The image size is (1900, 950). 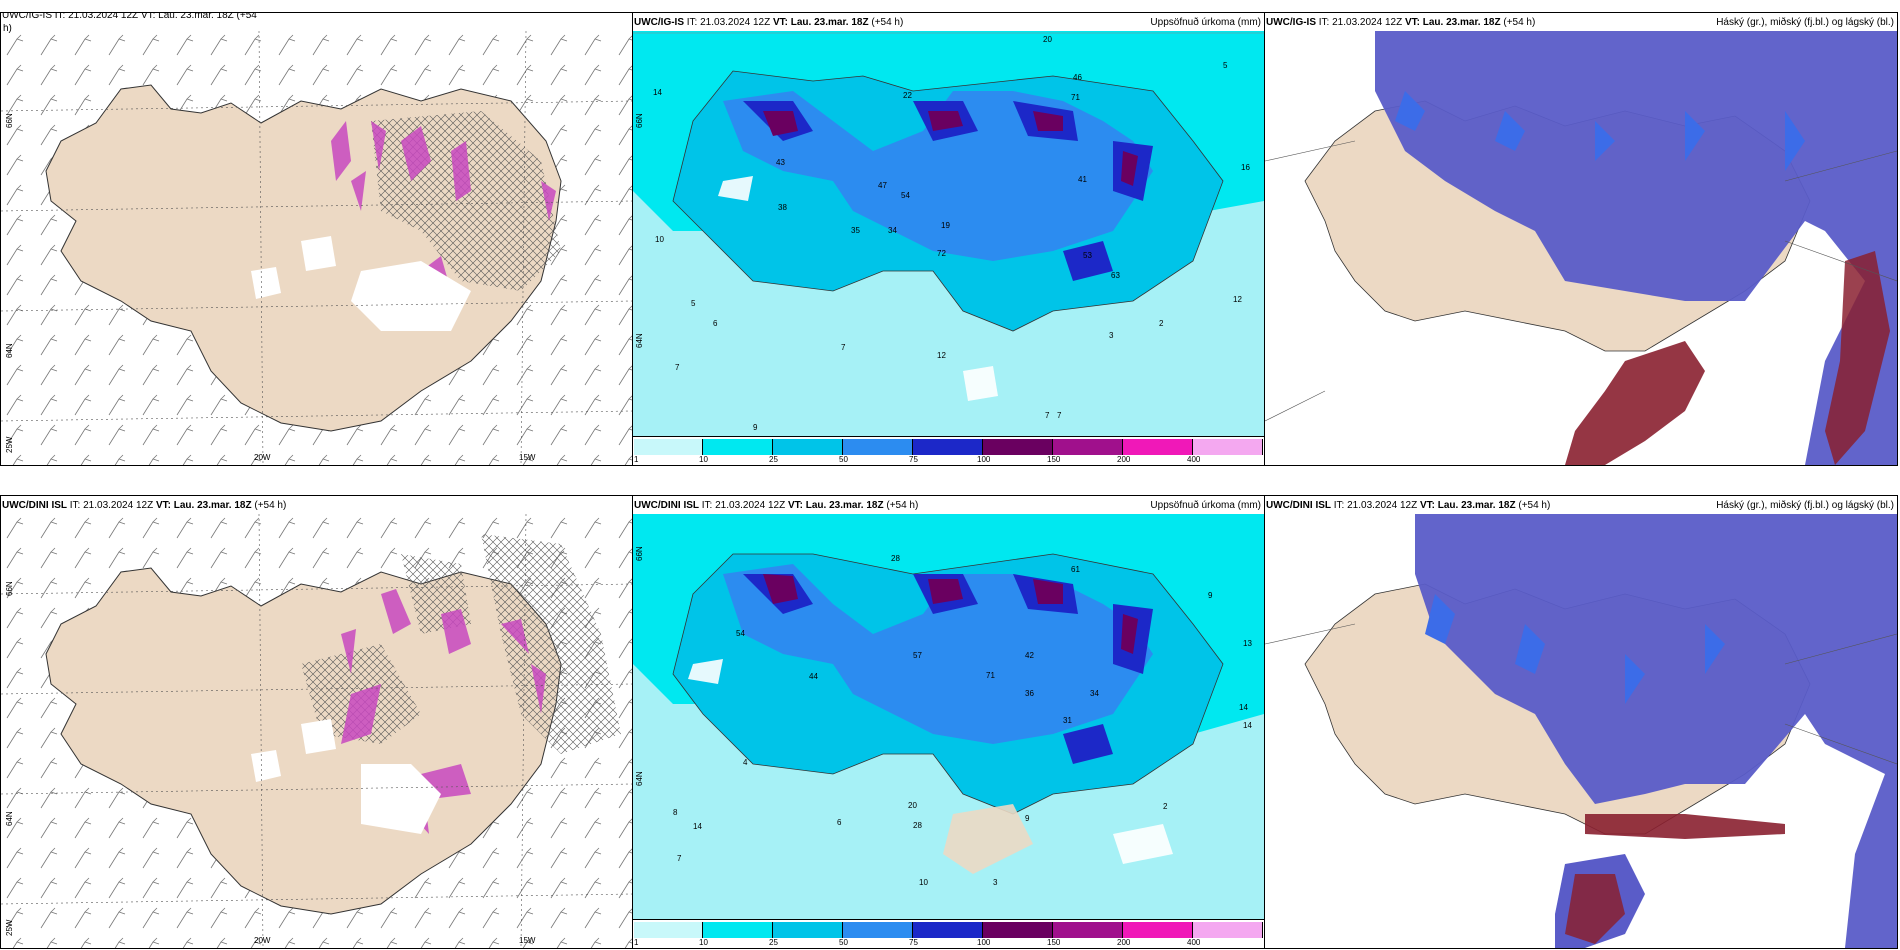 I want to click on precip-value: 61, so click(x=1075, y=569).